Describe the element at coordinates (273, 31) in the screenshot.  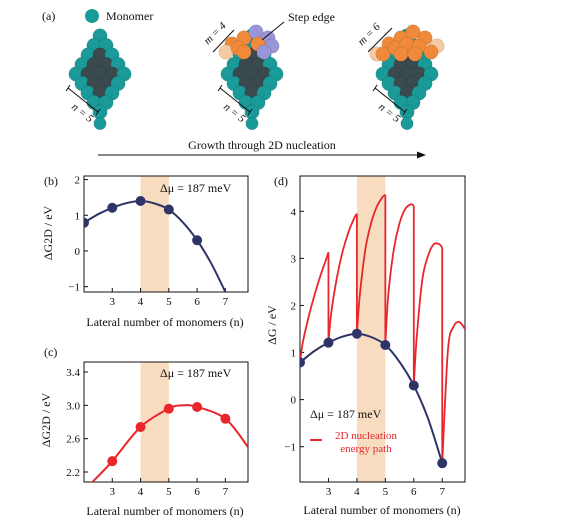
I see `step-edge-pointer` at that location.